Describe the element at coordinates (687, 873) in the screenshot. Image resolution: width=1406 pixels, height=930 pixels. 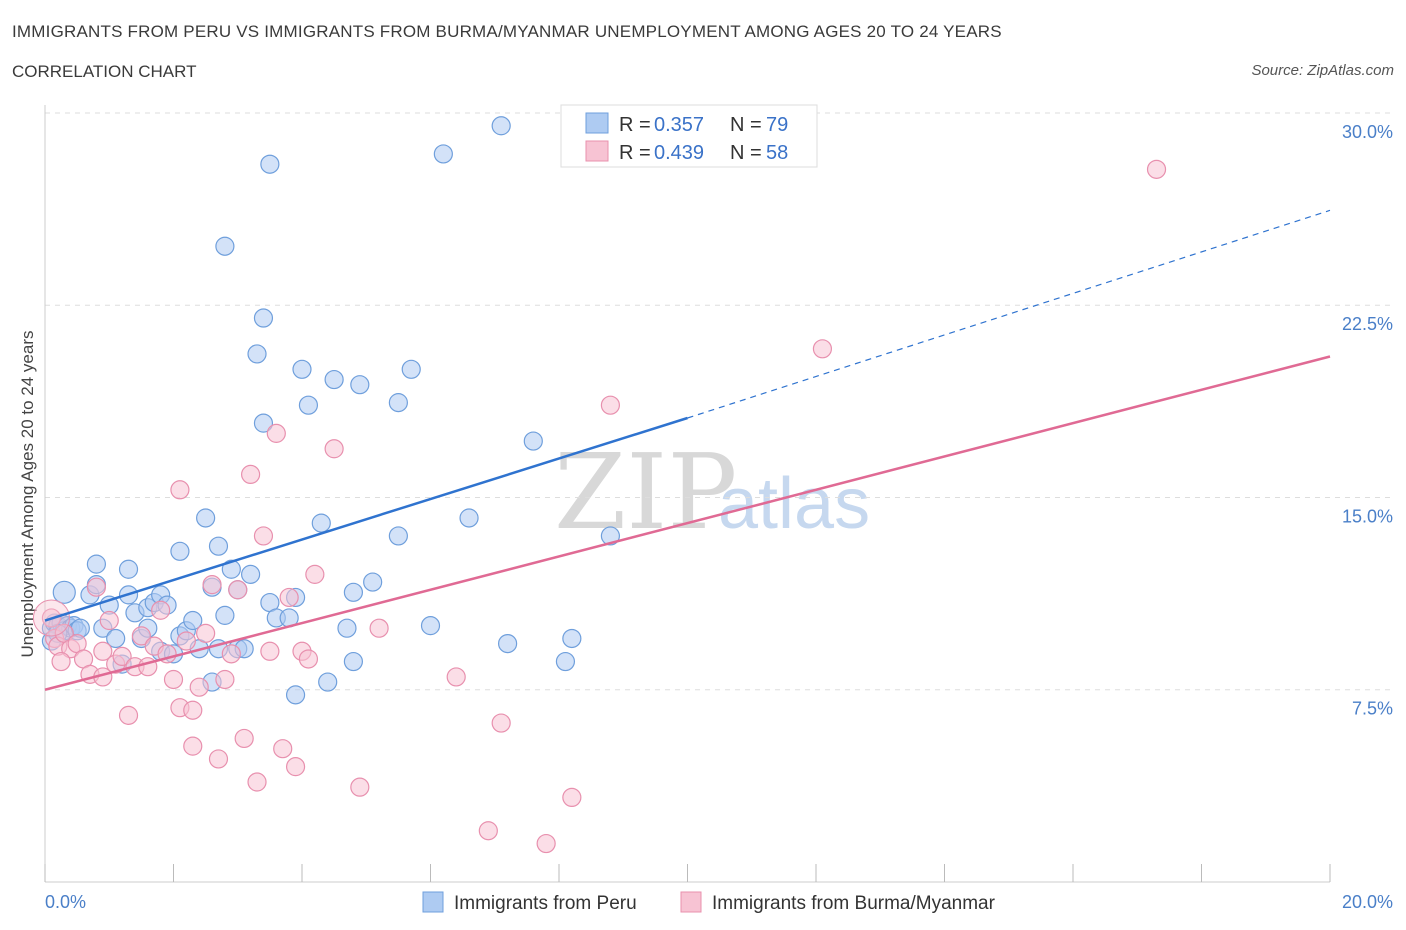
I see `x-axis-ticks` at that location.